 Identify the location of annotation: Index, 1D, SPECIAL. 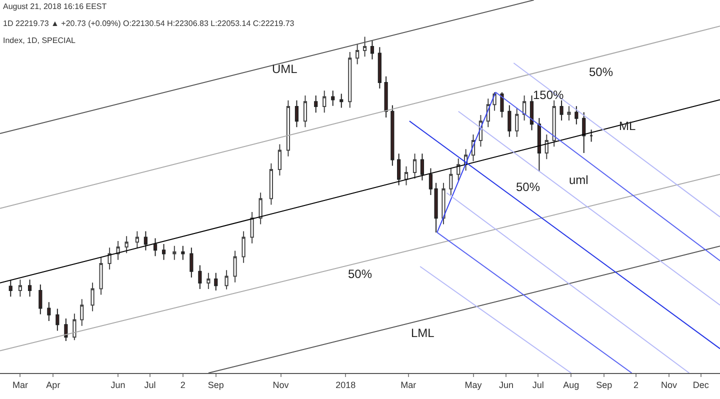
(39, 40).